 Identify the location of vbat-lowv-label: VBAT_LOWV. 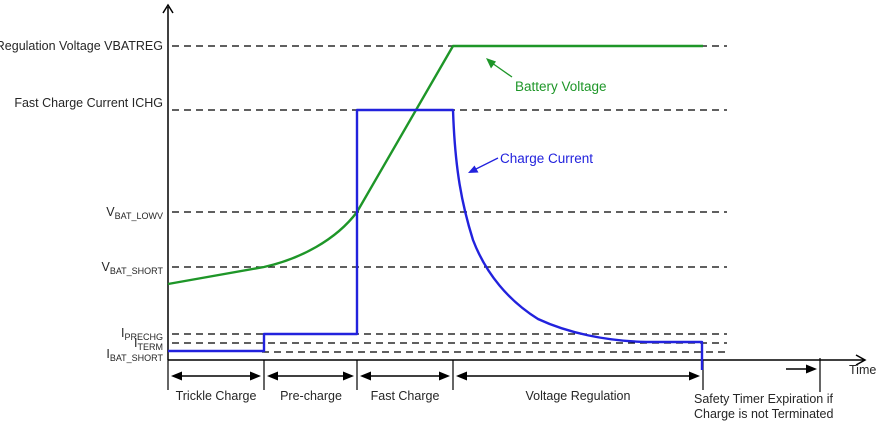
(134, 213).